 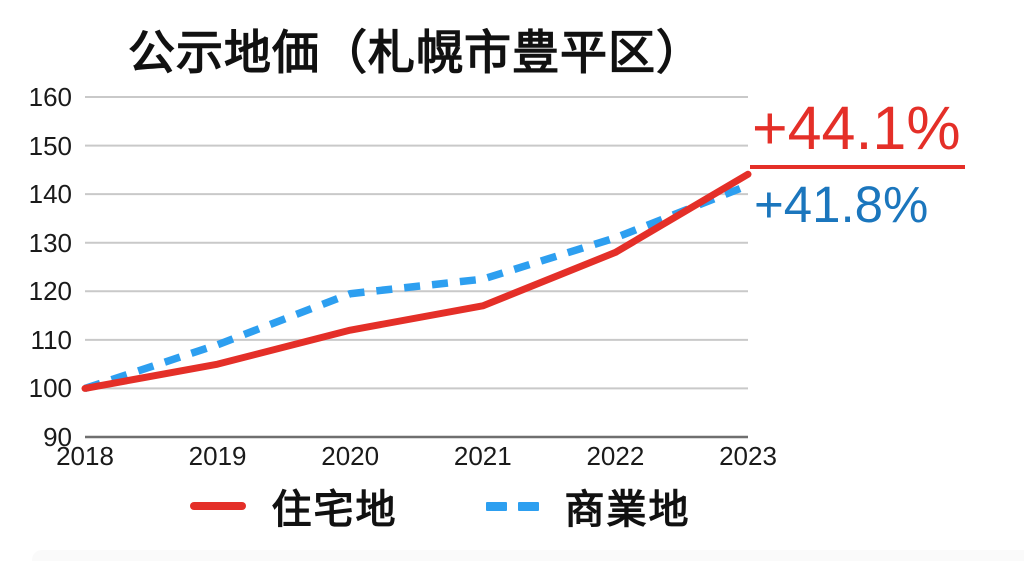 What do you see at coordinates (416, 52) in the screenshot?
I see `chart-title: 公示地価（札幌市豊平区）` at bounding box center [416, 52].